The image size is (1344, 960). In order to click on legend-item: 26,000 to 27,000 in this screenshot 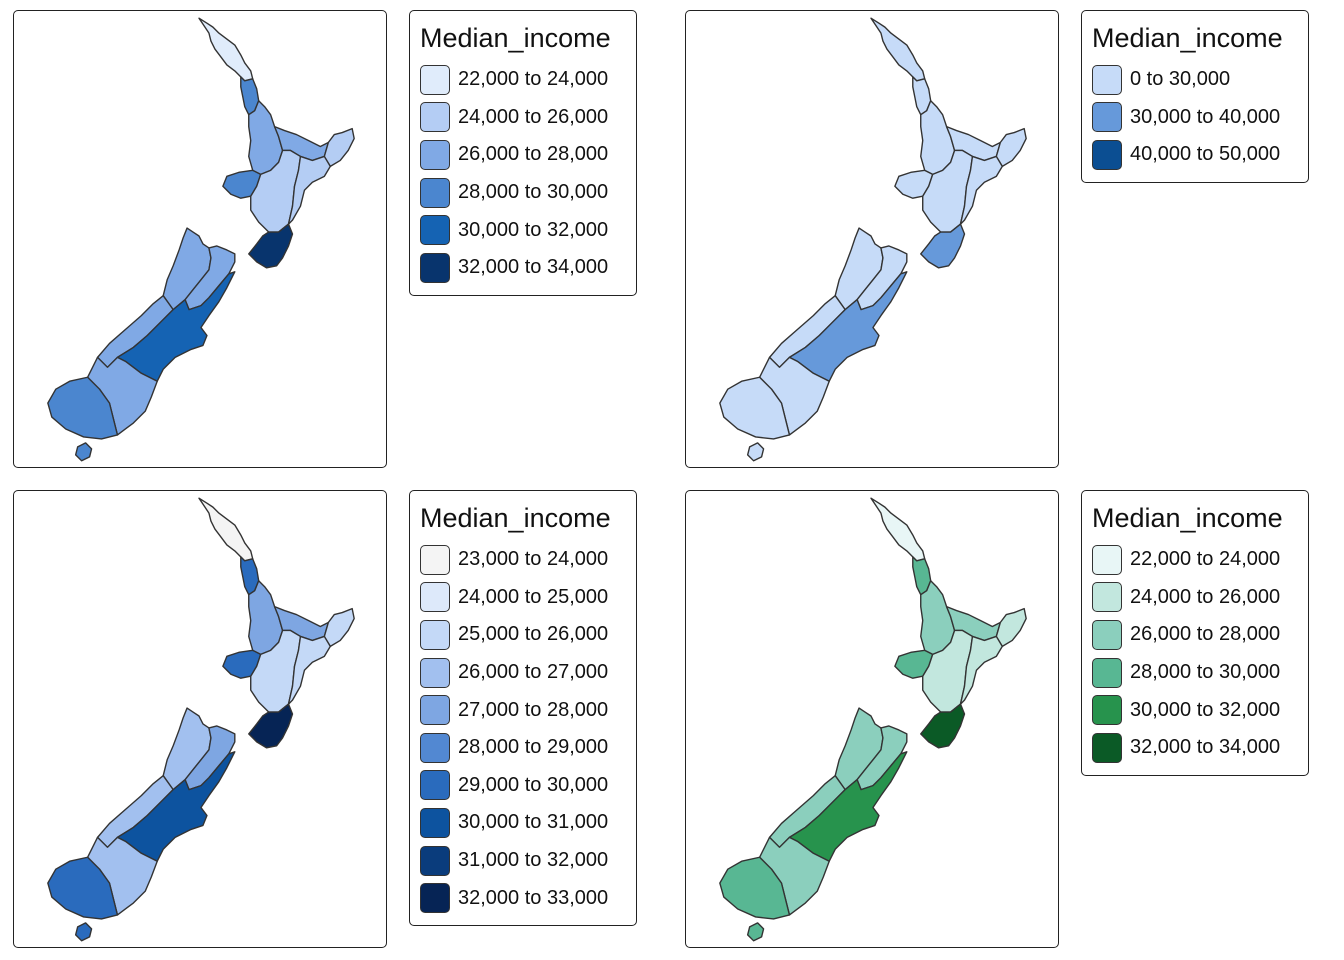, I will do `click(523, 673)`.